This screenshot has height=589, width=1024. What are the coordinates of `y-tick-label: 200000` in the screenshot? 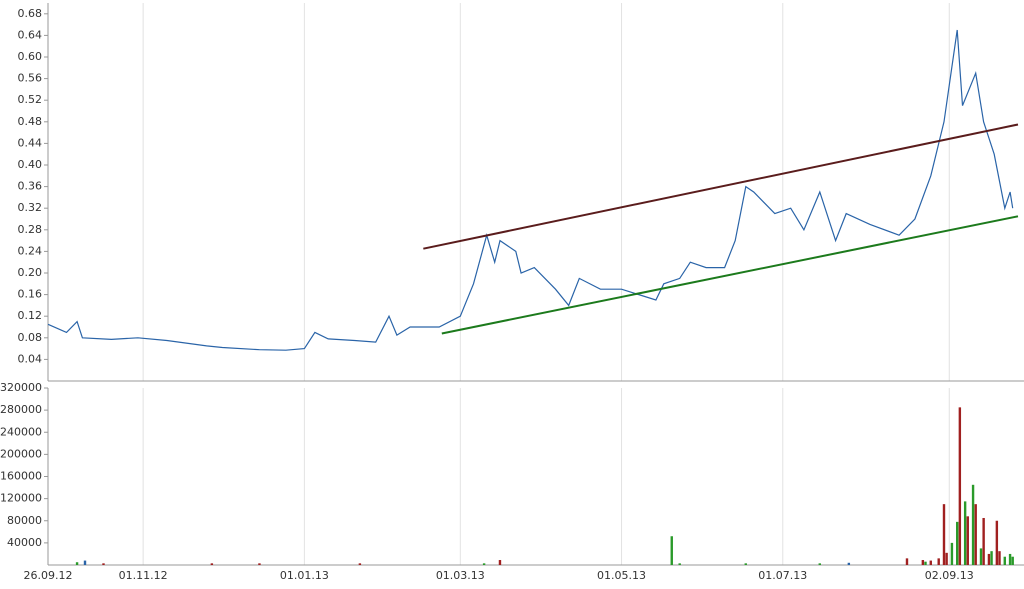 It's located at (21, 453).